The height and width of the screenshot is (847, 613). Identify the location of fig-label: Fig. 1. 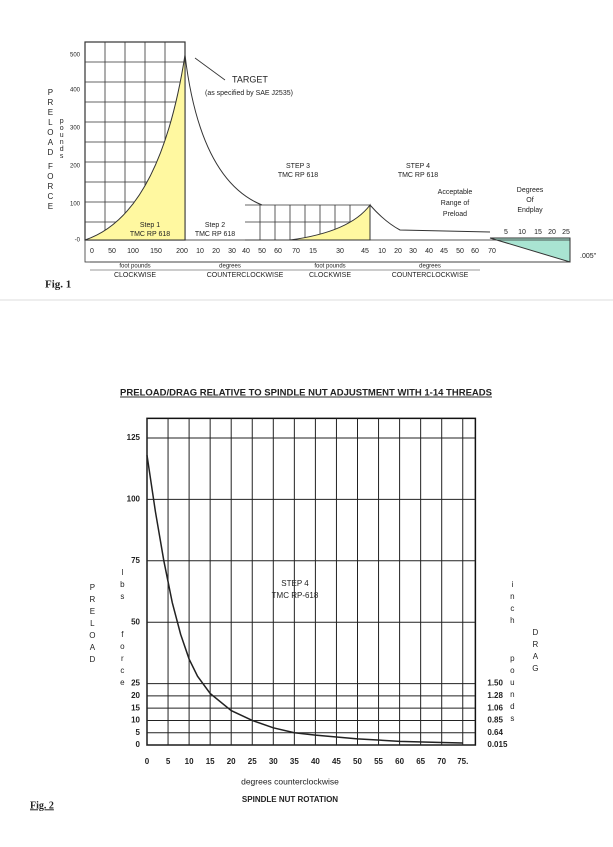
(58, 285).